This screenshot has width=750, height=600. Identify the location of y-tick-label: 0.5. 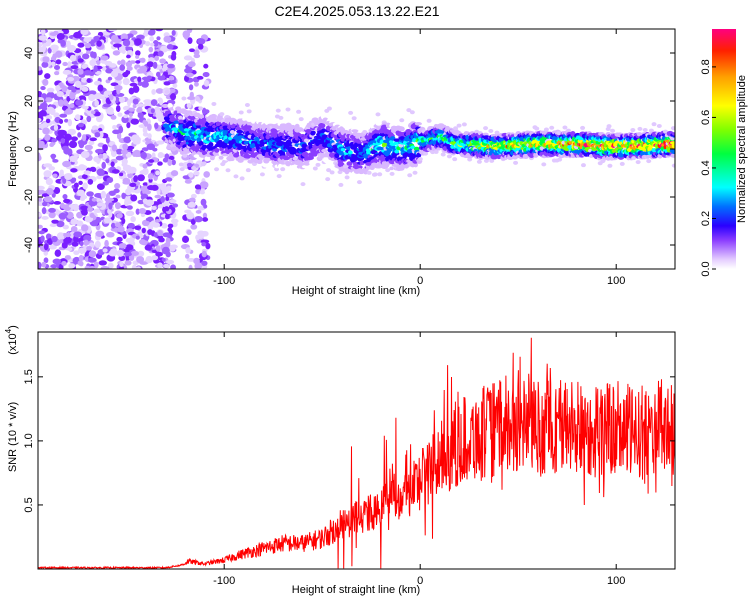
(29, 504).